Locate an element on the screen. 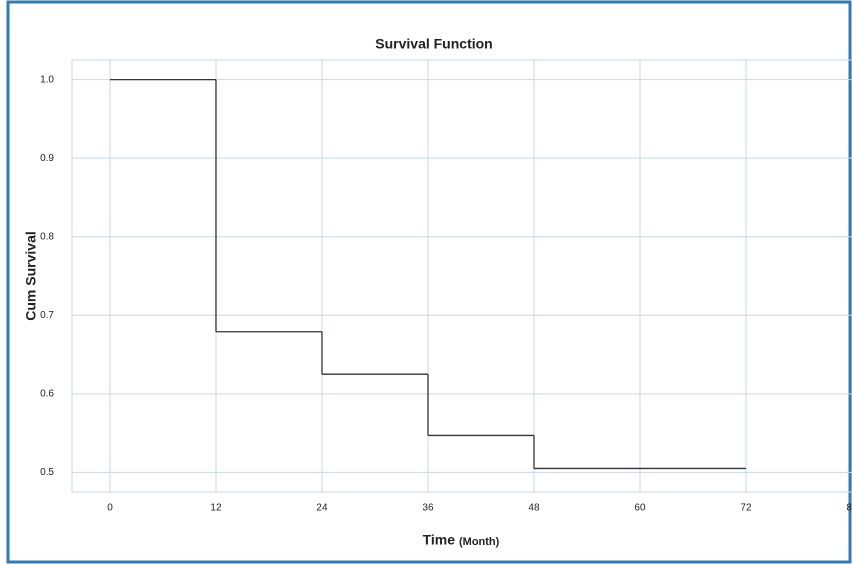  x-tick-label: 36 is located at coordinates (428, 508).